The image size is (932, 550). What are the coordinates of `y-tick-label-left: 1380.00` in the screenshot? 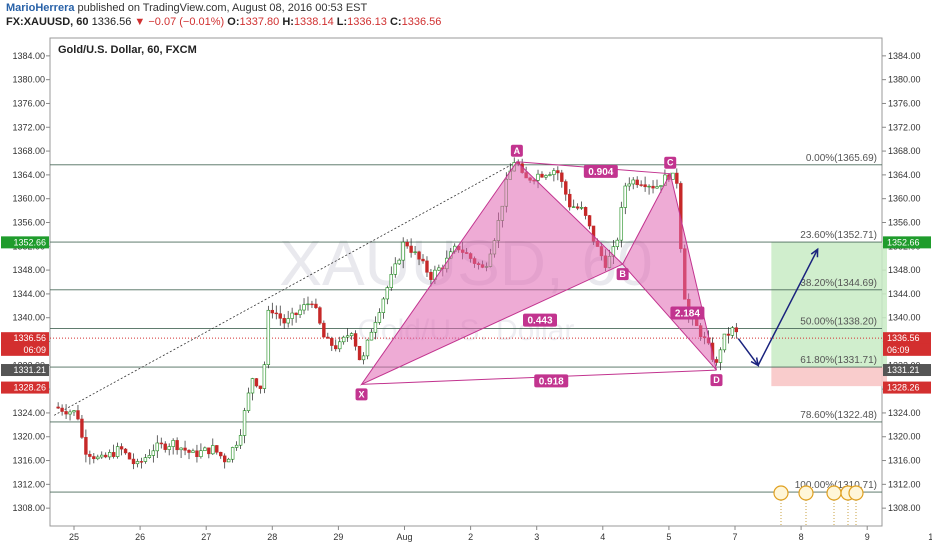 It's located at (28, 80).